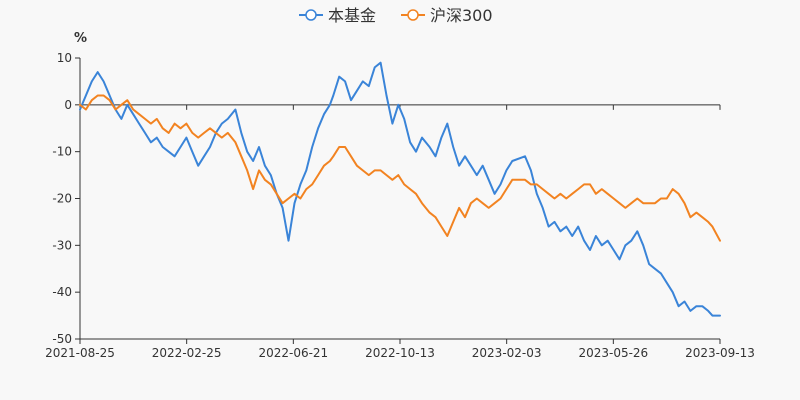 Image resolution: width=800 pixels, height=400 pixels. What do you see at coordinates (62, 292) in the screenshot?
I see `y-tick-label: -40` at bounding box center [62, 292].